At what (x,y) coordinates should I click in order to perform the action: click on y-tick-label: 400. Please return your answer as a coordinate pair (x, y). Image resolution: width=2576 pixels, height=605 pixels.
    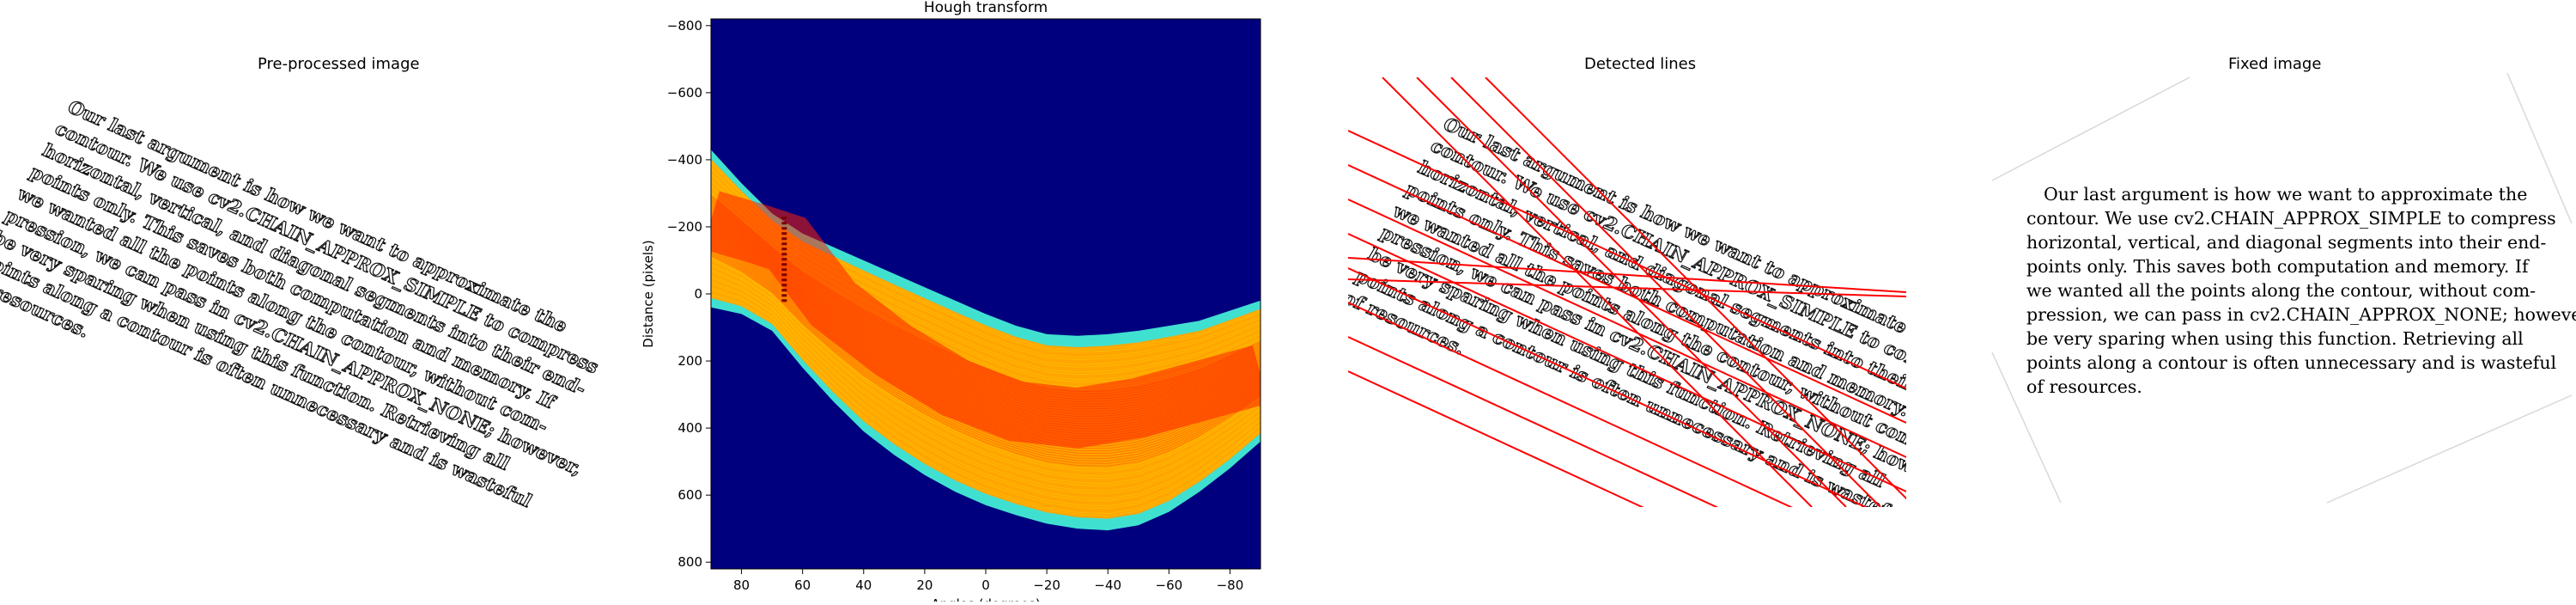
    Looking at the image, I should click on (689, 428).